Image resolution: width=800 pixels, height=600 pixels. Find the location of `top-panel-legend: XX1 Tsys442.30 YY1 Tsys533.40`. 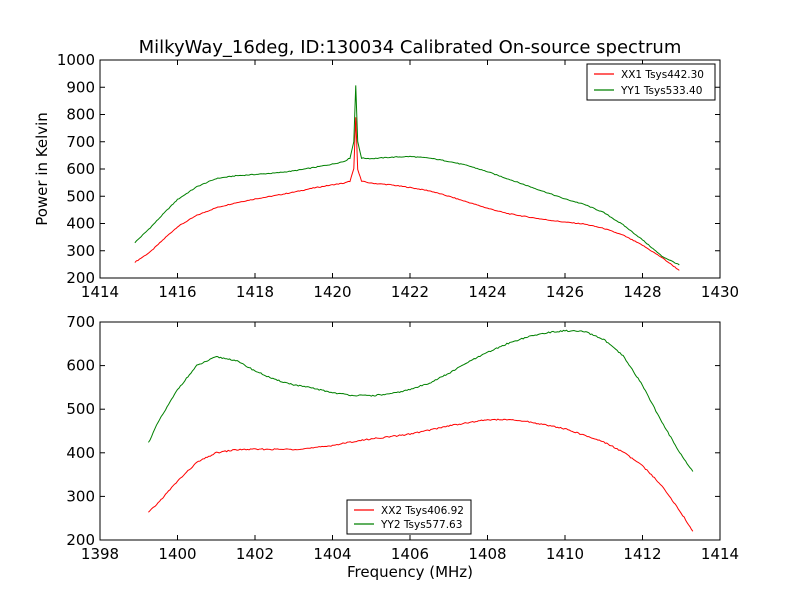

top-panel-legend: XX1 Tsys442.30 YY1 Tsys533.40 is located at coordinates (651, 82).